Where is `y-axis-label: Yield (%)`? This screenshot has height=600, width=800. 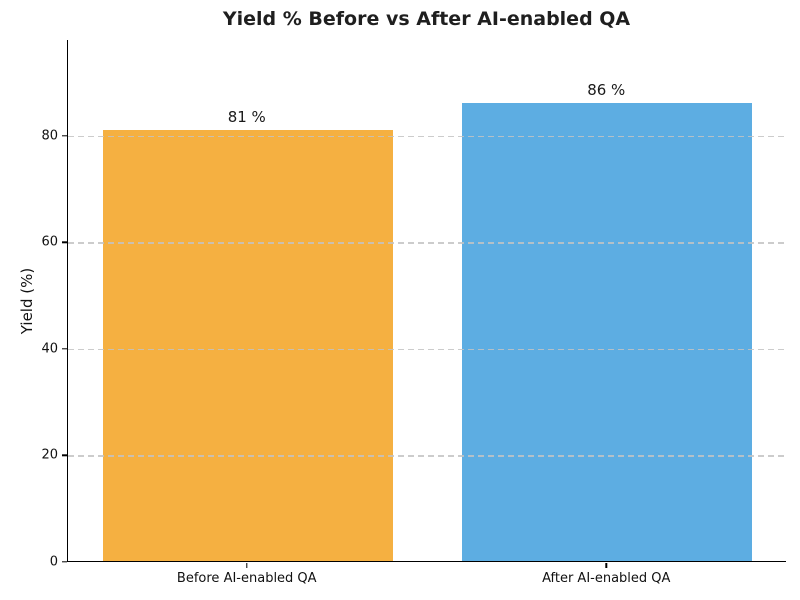 y-axis-label: Yield (%) is located at coordinates (27, 301).